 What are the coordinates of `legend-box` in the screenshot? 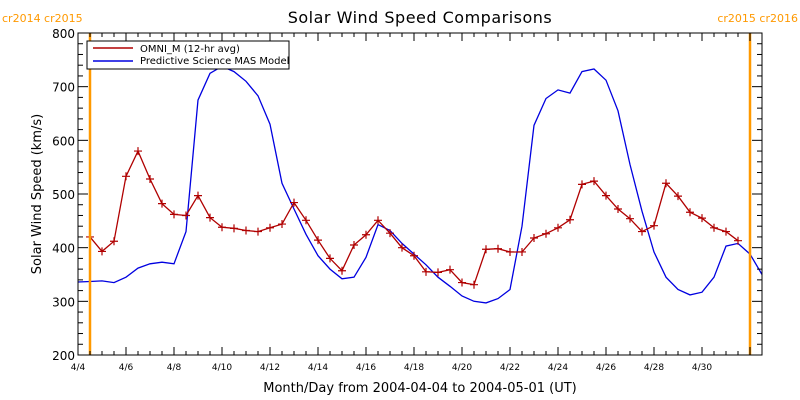 It's located at (188, 55).